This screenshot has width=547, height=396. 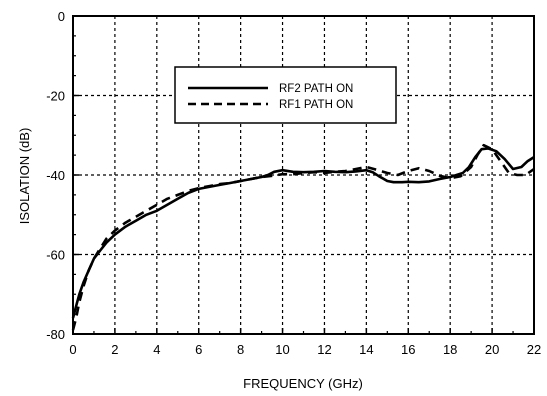 I want to click on x-tick-label: 2, so click(x=114, y=349).